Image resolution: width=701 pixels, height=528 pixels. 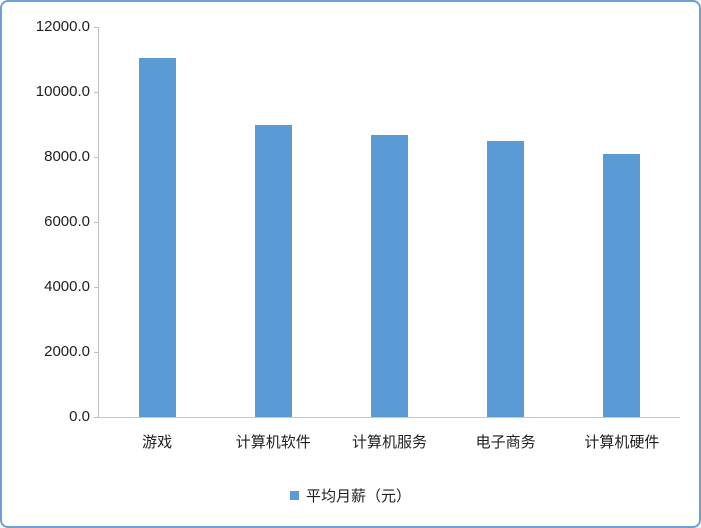 I want to click on x-axis-label: 计算机硬件, so click(x=622, y=442).